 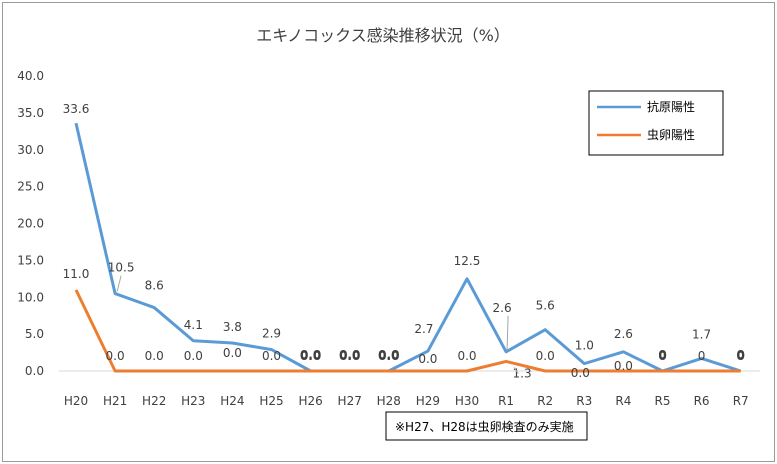 What do you see at coordinates (663, 401) in the screenshot?
I see `x-tick-label: R5` at bounding box center [663, 401].